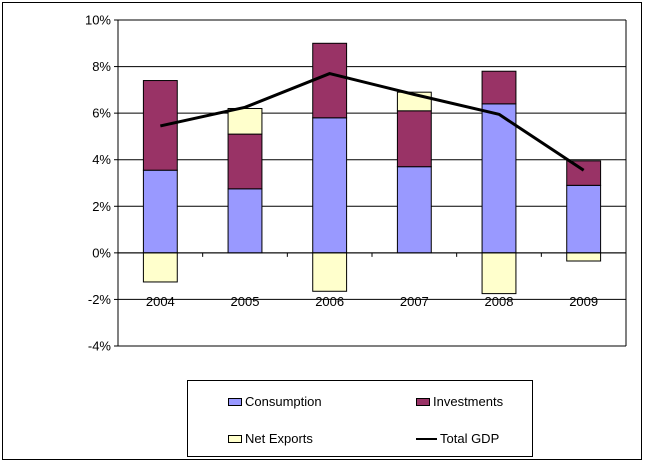 Image resolution: width=645 pixels, height=463 pixels. Describe the element at coordinates (468, 401) in the screenshot. I see `legend-label-investments: Investments` at that location.